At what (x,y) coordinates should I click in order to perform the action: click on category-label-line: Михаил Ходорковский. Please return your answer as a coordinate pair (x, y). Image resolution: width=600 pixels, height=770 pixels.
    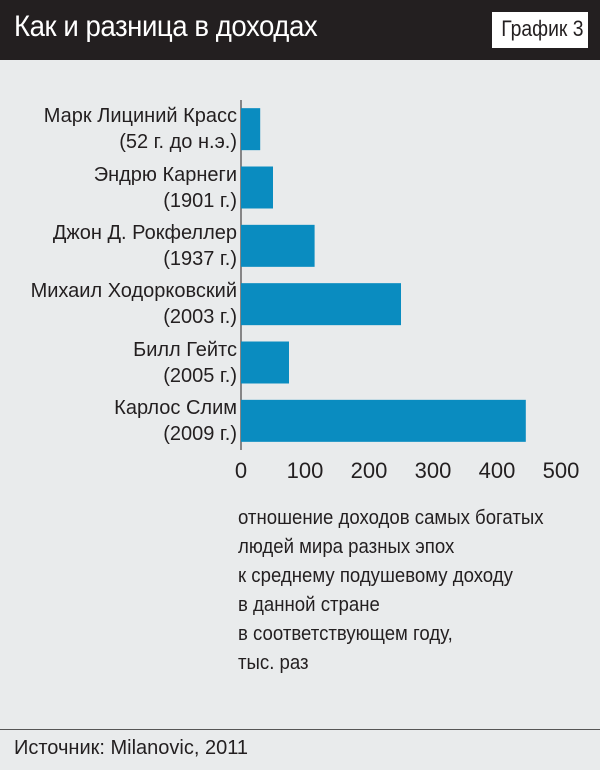
    Looking at the image, I should click on (133, 291).